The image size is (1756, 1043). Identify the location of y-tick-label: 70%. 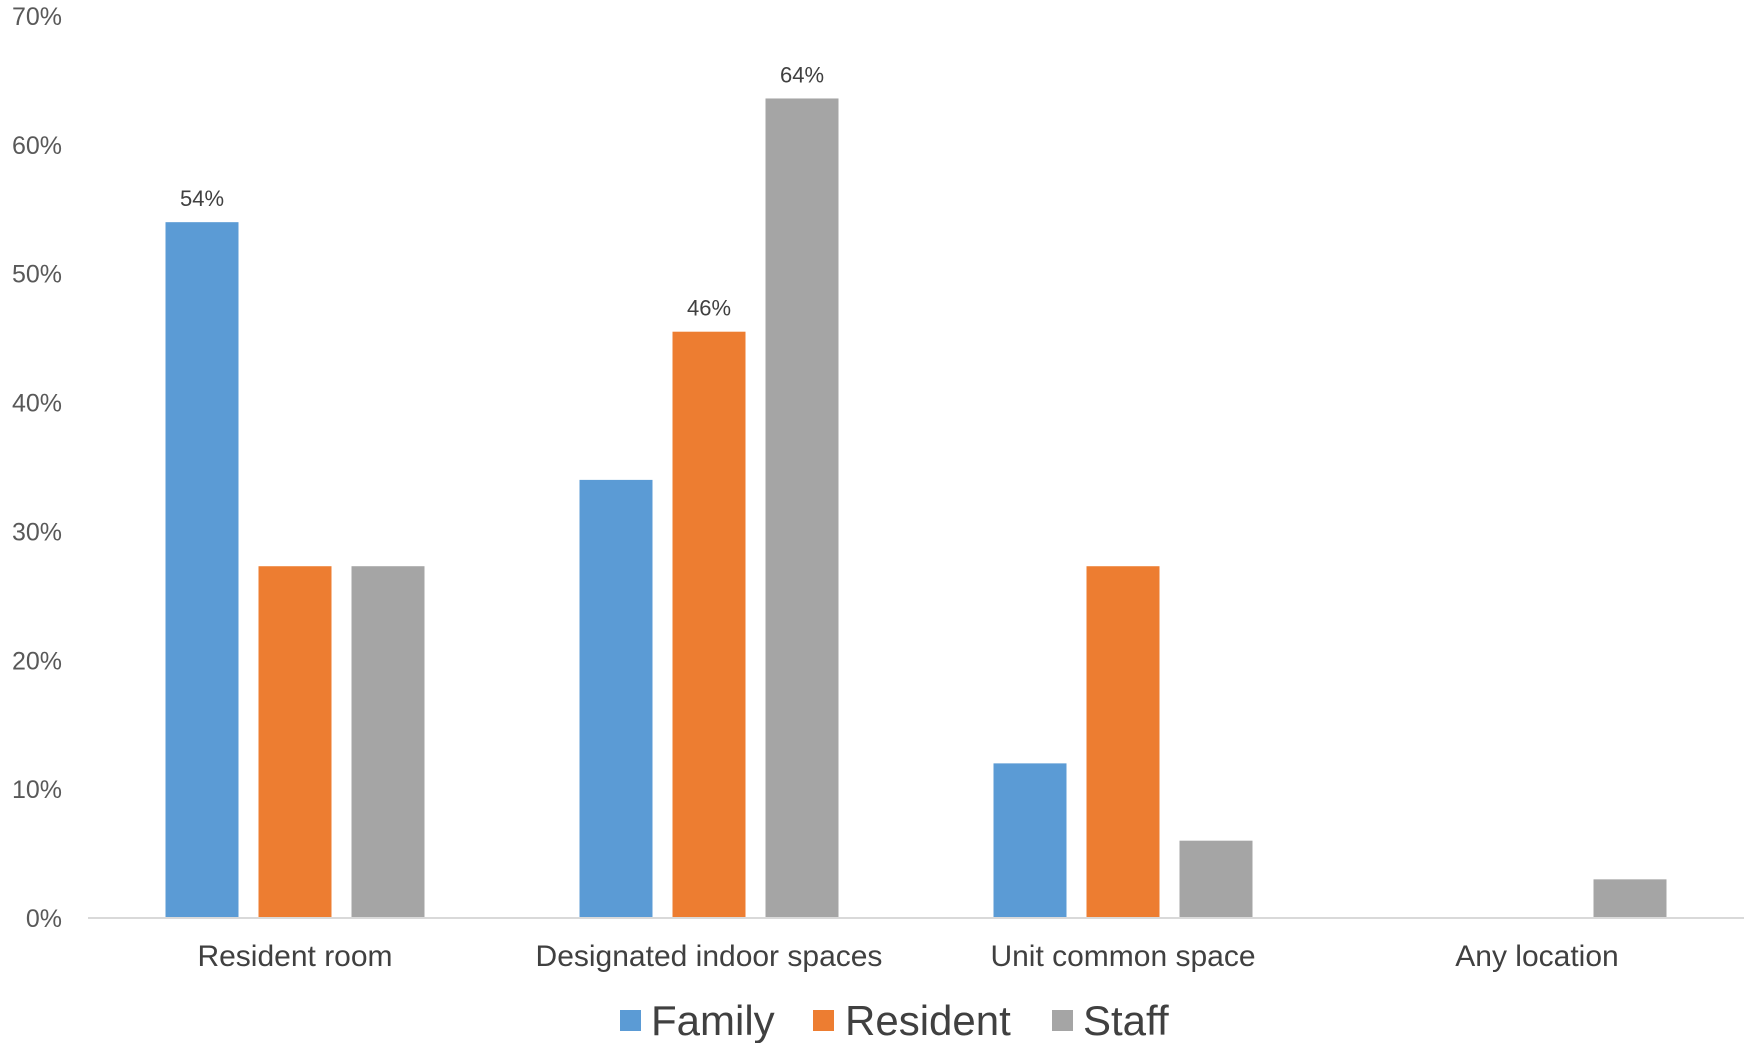
(37, 17).